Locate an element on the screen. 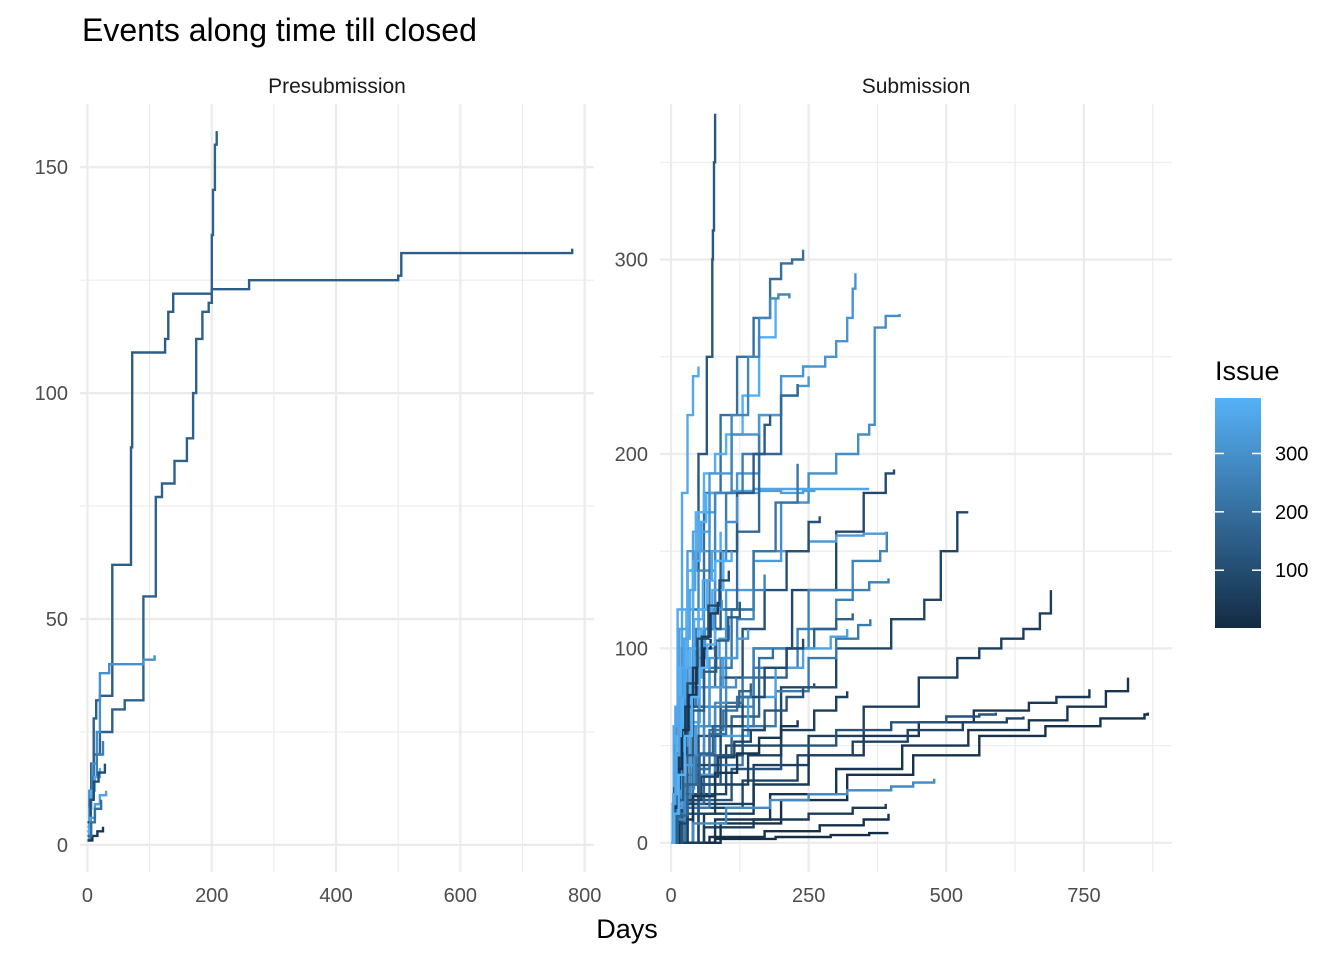 This screenshot has height=965, width=1344. x-tick-label: 400 is located at coordinates (335, 896).